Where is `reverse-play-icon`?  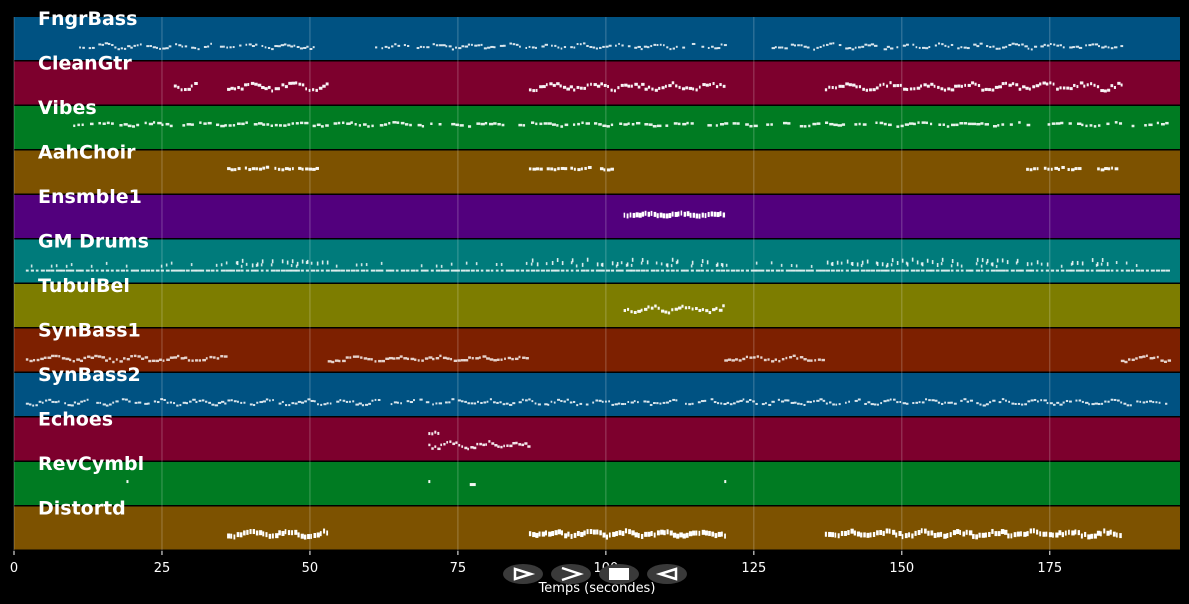 reverse-play-icon is located at coordinates (666, 574).